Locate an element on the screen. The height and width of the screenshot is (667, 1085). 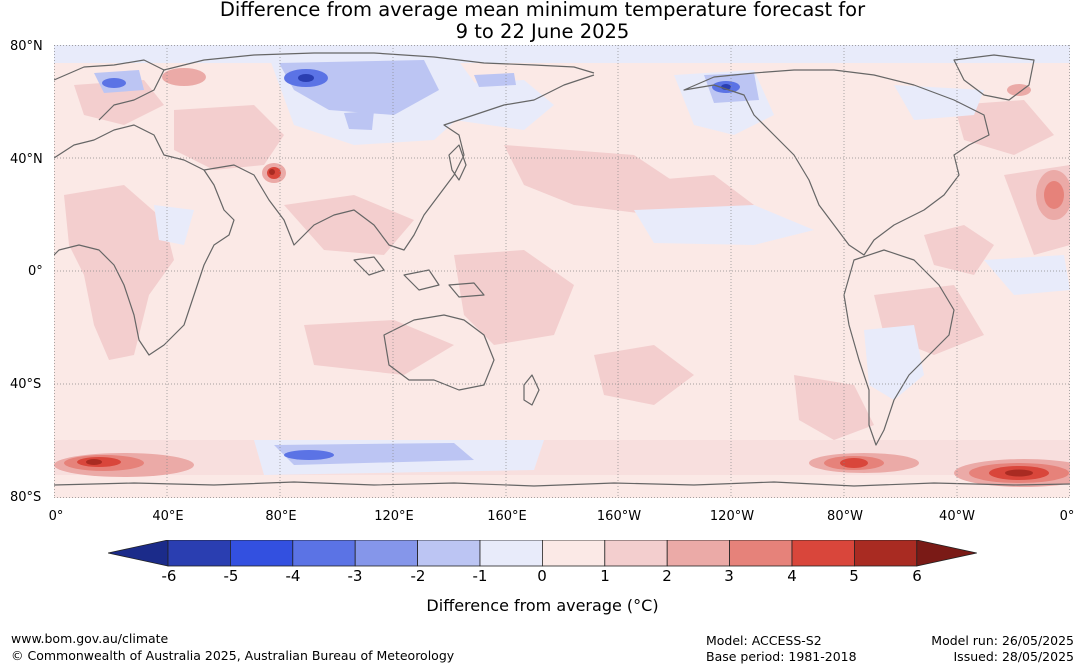
model-run-date: Model run: 26/05/2025 is located at coordinates (1002, 640).